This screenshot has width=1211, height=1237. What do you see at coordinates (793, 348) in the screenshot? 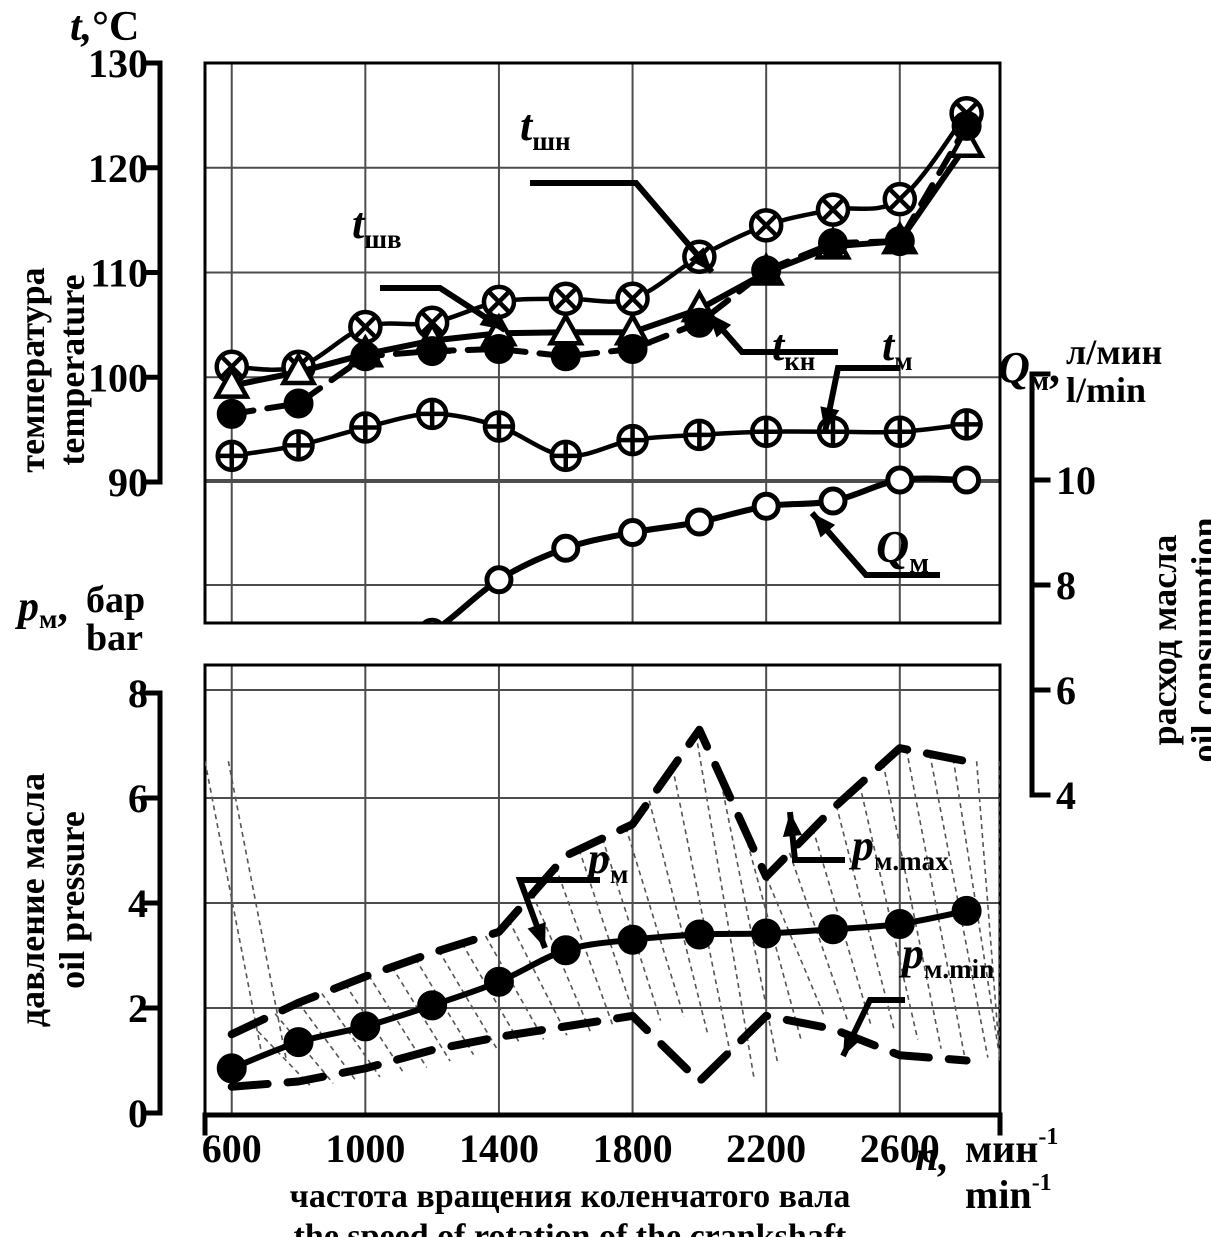
I see `callout-t-kn: tкн` at bounding box center [793, 348].